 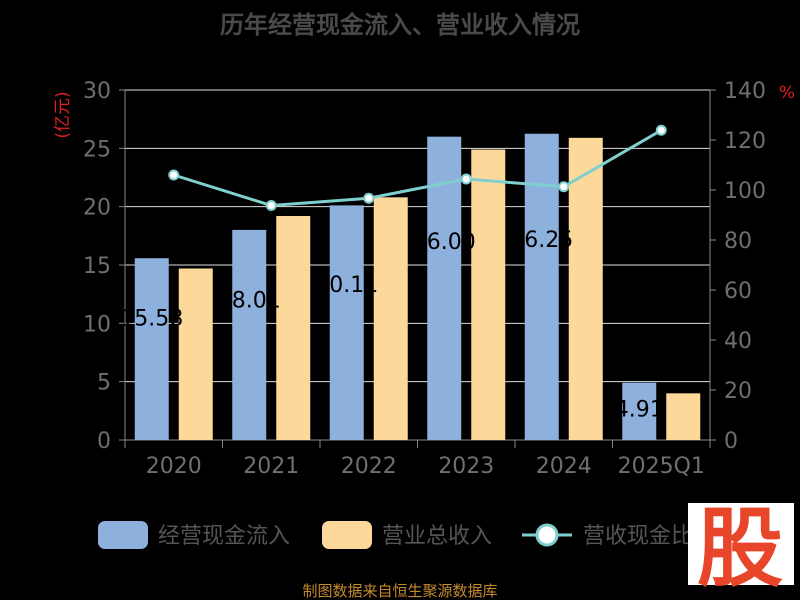 What do you see at coordinates (97, 324) in the screenshot?
I see `left-tick-label: 10` at bounding box center [97, 324].